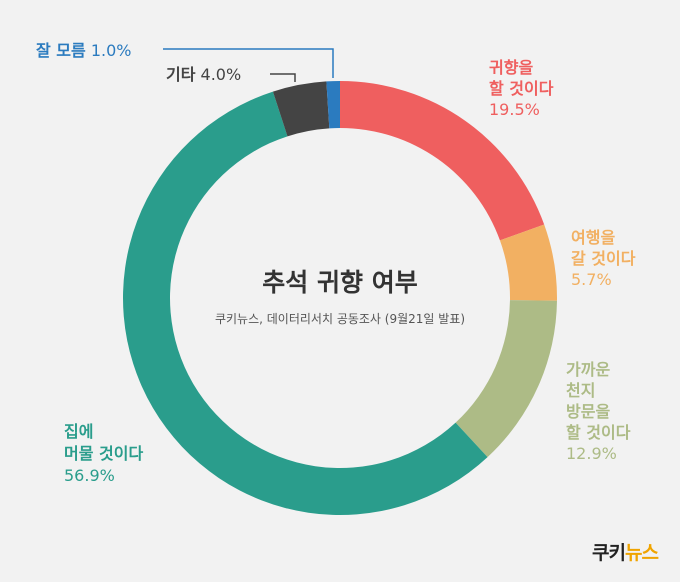  What do you see at coordinates (103, 453) in the screenshot?
I see `slice-name-3-line-1: 머물 것이다` at bounding box center [103, 453].